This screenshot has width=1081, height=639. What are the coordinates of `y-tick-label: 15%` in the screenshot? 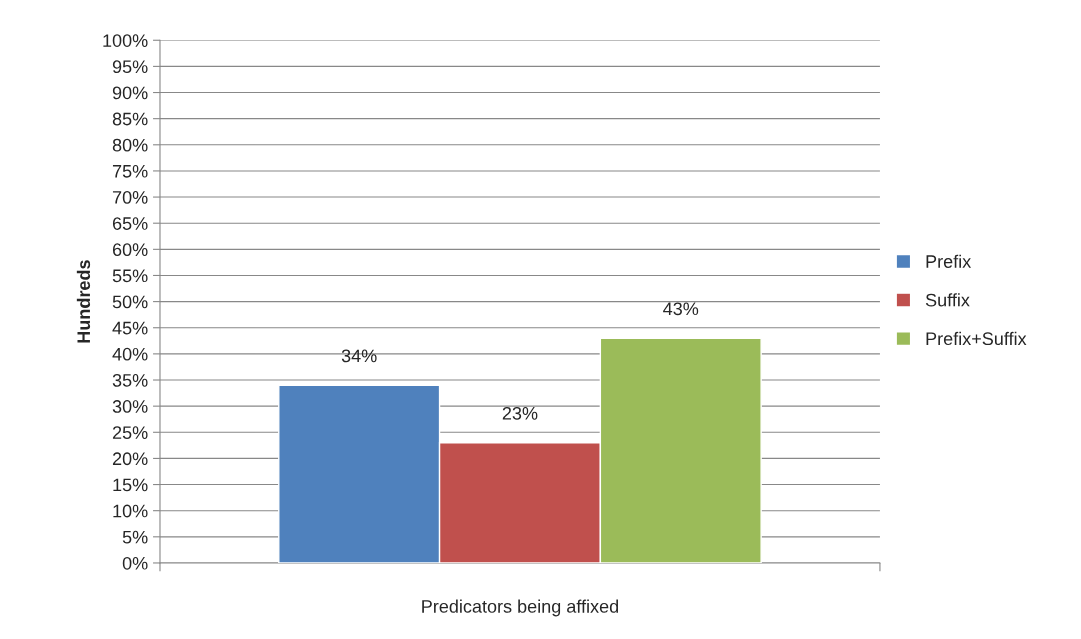 It's located at (130, 485).